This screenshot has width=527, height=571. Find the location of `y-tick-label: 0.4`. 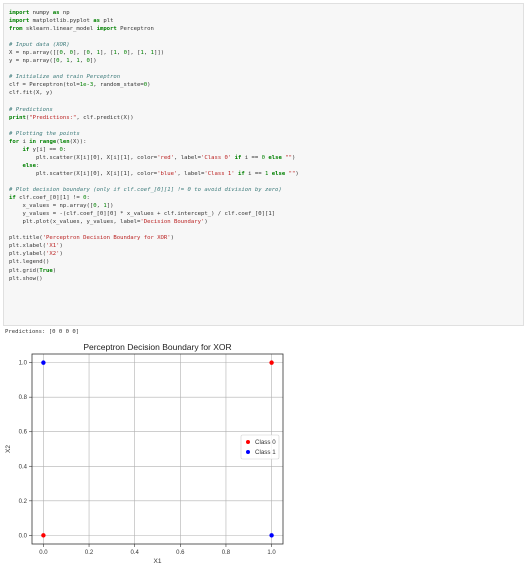

y-tick-label: 0.4 is located at coordinates (23, 467).